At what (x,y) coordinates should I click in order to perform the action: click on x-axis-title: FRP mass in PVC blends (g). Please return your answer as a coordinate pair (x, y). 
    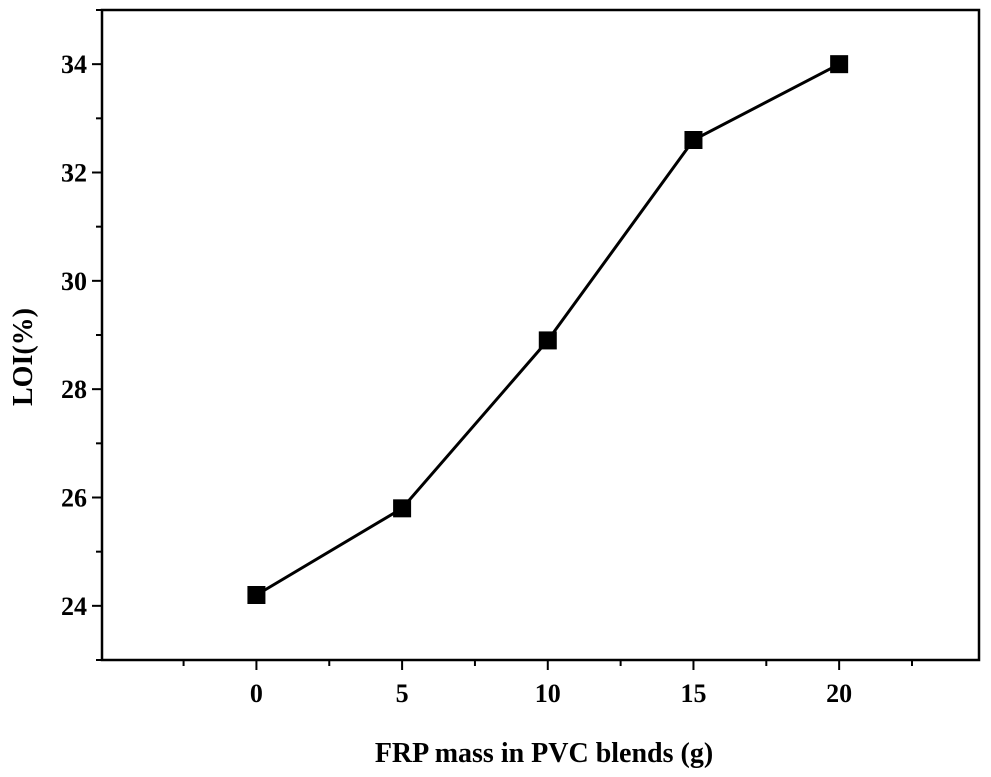
    Looking at the image, I should click on (544, 753).